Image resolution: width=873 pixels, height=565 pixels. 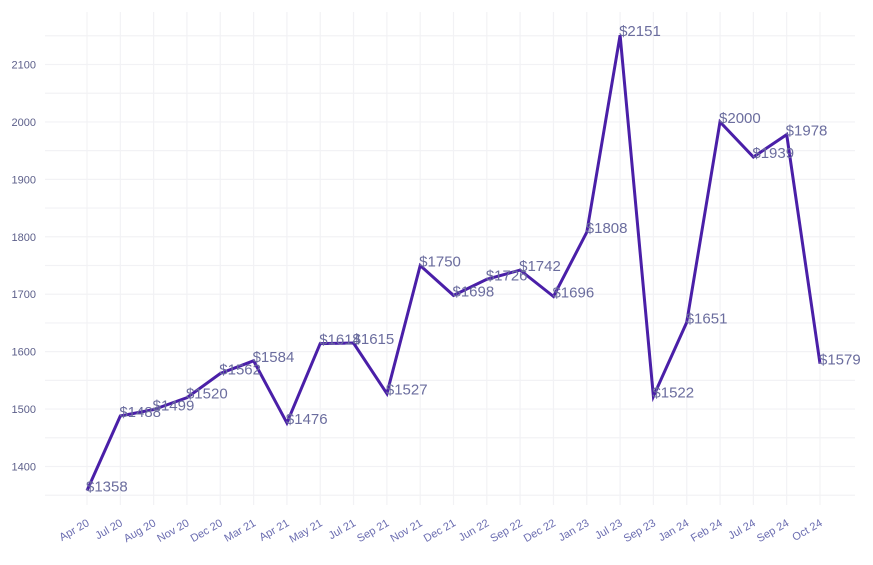 What do you see at coordinates (506, 531) in the screenshot?
I see `x-tick-label: Sep 22` at bounding box center [506, 531].